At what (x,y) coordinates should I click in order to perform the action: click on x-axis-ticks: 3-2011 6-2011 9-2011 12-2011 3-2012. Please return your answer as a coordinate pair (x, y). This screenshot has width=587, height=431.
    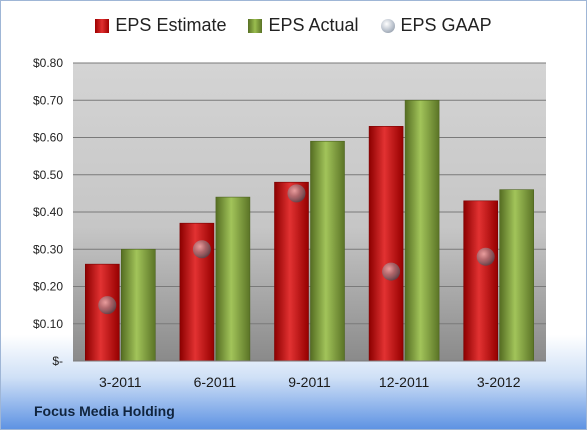
    Looking at the image, I should click on (310, 382).